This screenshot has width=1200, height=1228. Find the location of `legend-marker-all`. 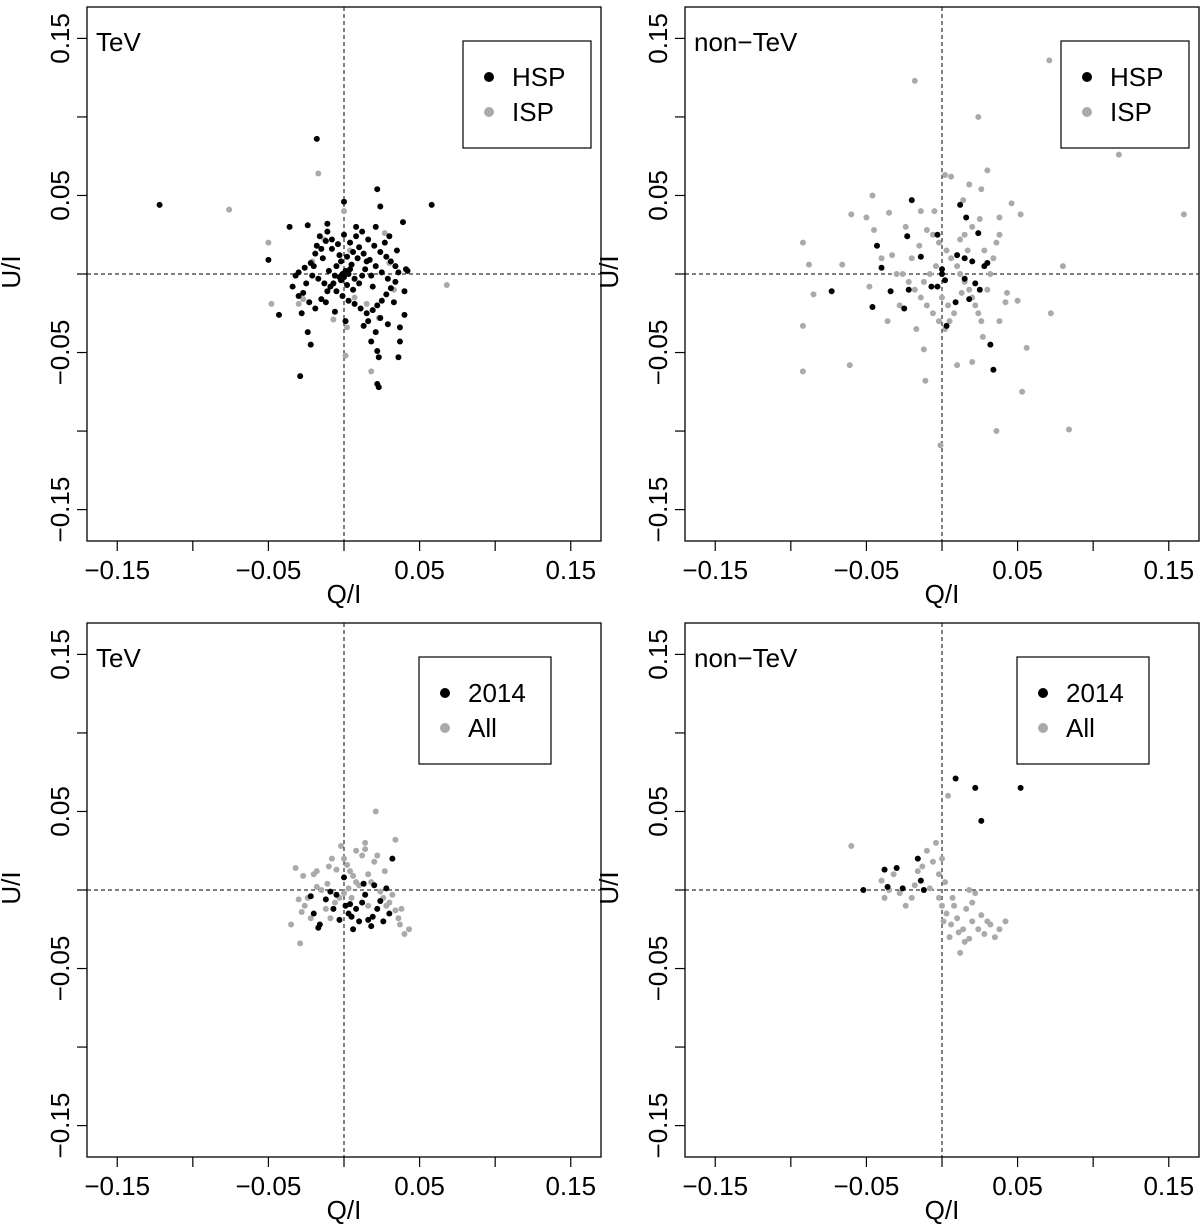

legend-marker-all is located at coordinates (1043, 728).